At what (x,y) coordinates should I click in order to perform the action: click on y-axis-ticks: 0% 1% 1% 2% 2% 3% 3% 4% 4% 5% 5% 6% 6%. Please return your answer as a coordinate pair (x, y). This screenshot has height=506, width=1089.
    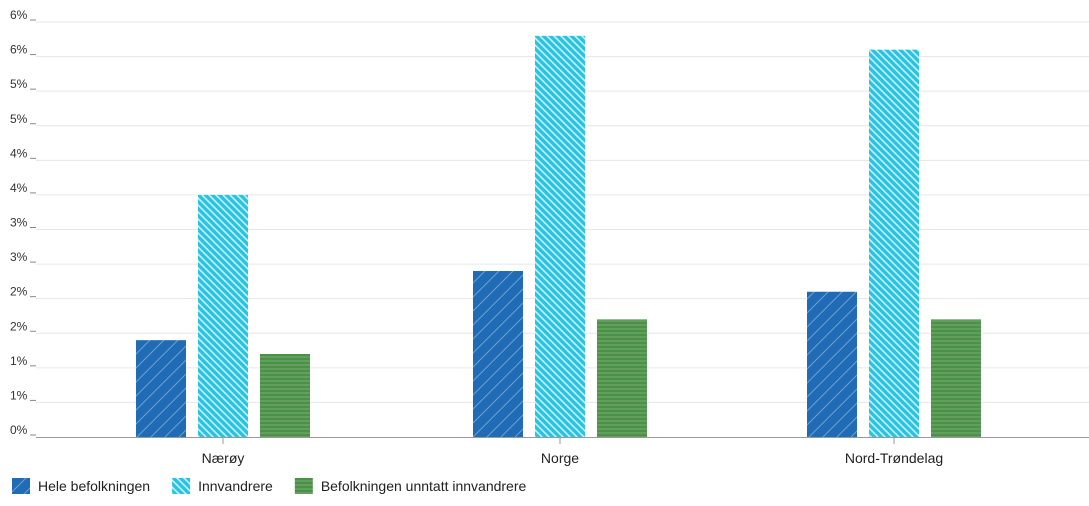
    Looking at the image, I should click on (23, 222).